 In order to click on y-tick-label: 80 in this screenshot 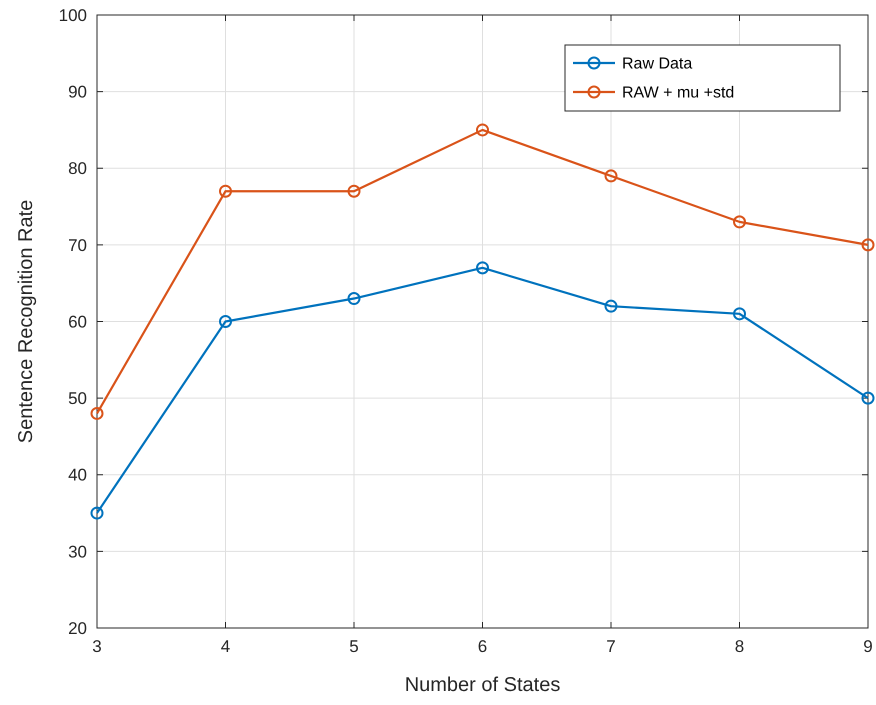, I will do `click(77, 168)`.